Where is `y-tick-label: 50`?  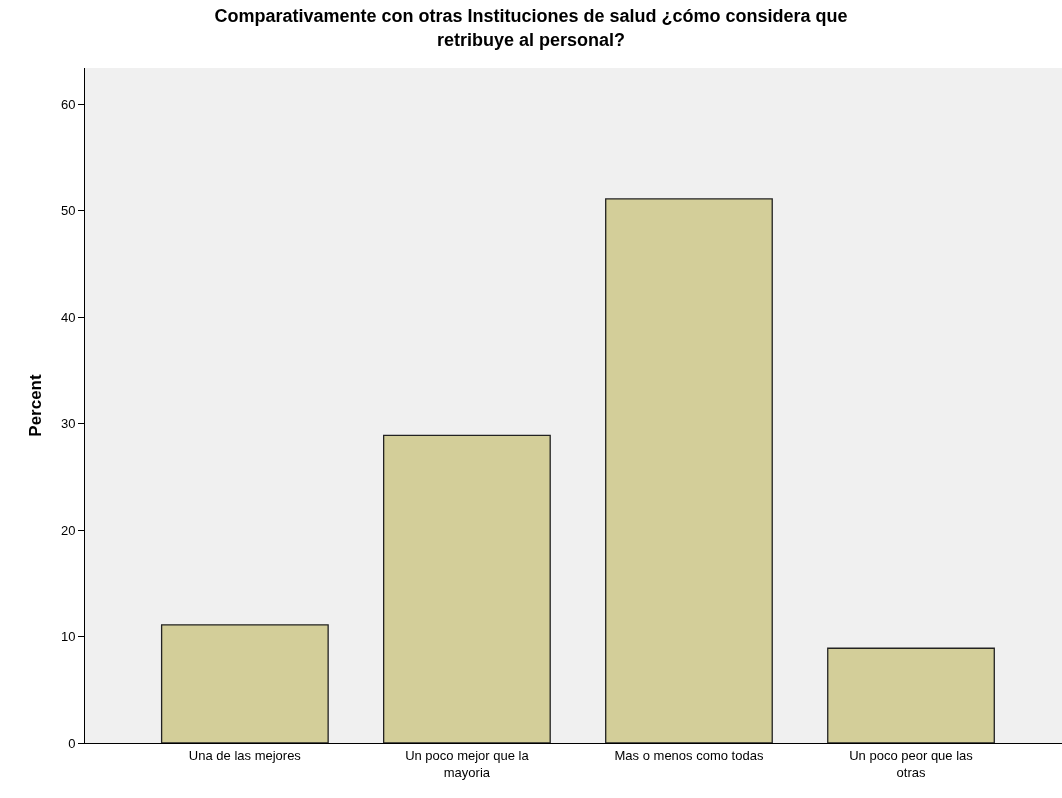 y-tick-label: 50 is located at coordinates (68, 211).